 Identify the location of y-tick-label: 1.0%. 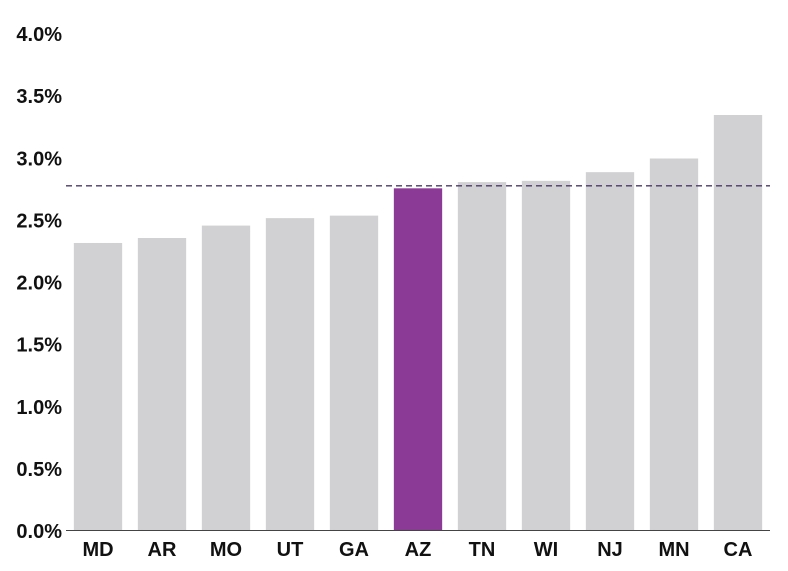
(39, 408).